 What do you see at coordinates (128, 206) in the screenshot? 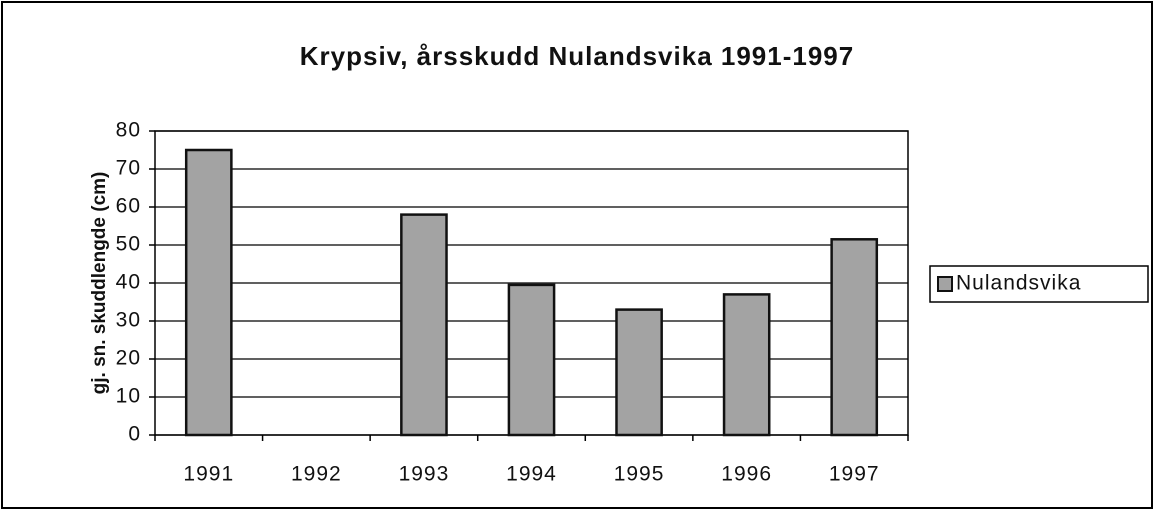
I see `y-tick-label: 60` at bounding box center [128, 206].